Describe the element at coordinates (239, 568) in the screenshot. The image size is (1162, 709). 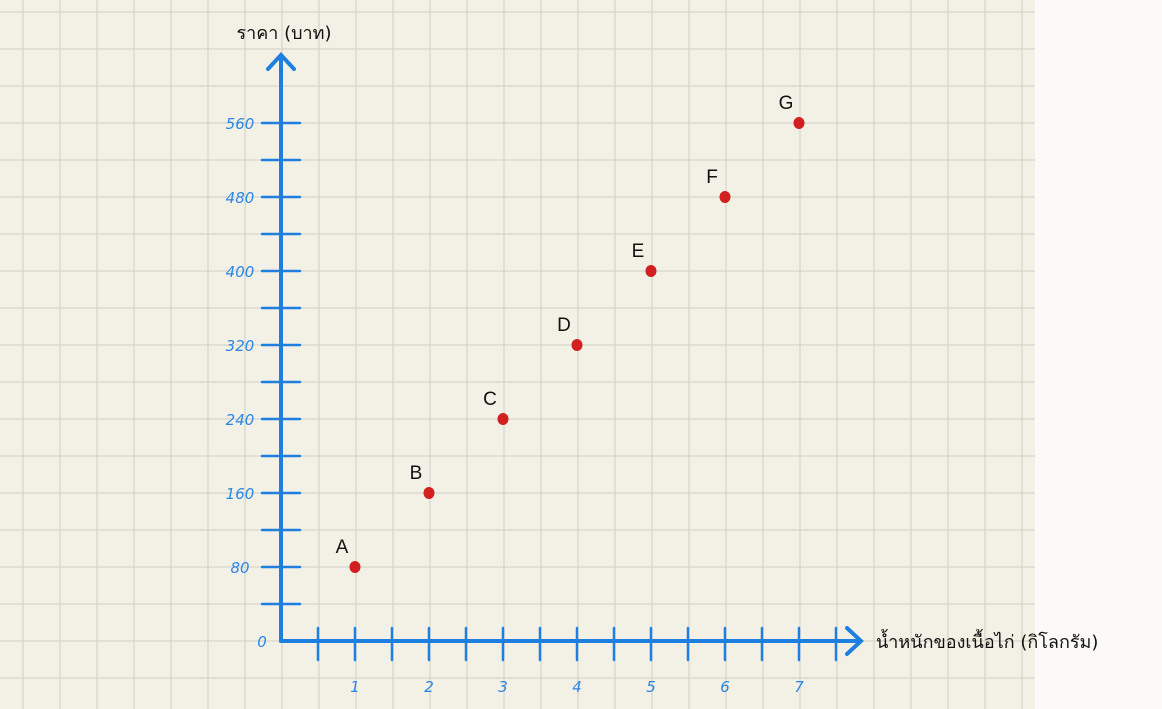
I see `y-tick-label: 80` at that location.